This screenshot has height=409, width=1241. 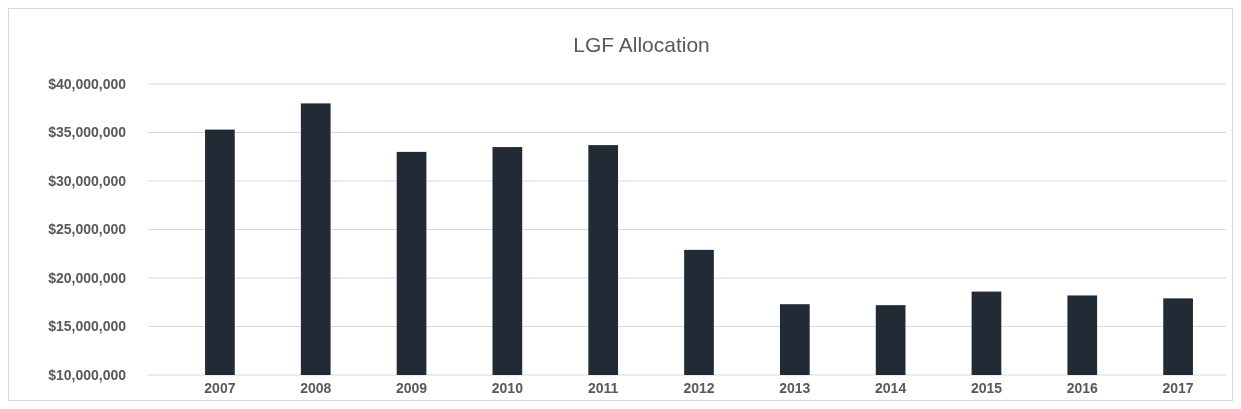 I want to click on x-tick-label: 2008, so click(x=316, y=388).